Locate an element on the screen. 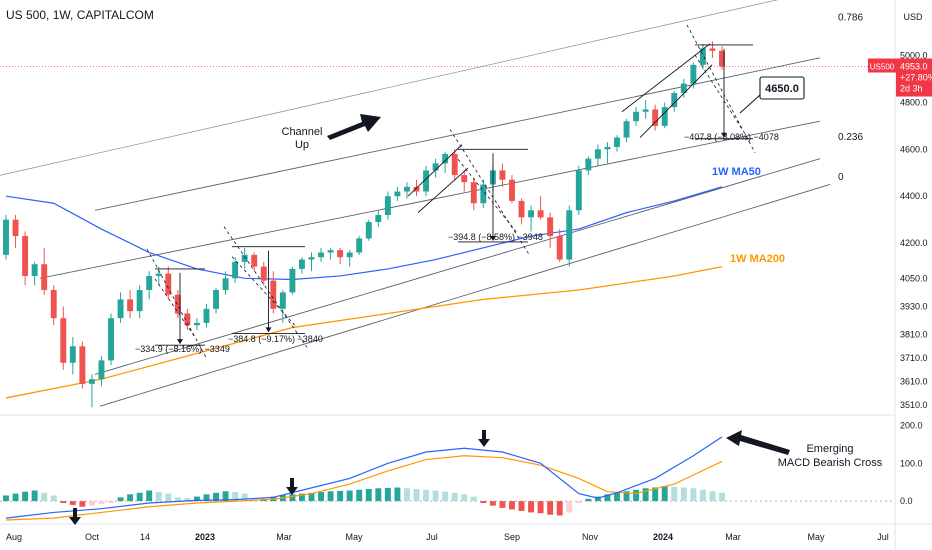 The image size is (932, 550). target-box-label: 4650.0 is located at coordinates (782, 89).